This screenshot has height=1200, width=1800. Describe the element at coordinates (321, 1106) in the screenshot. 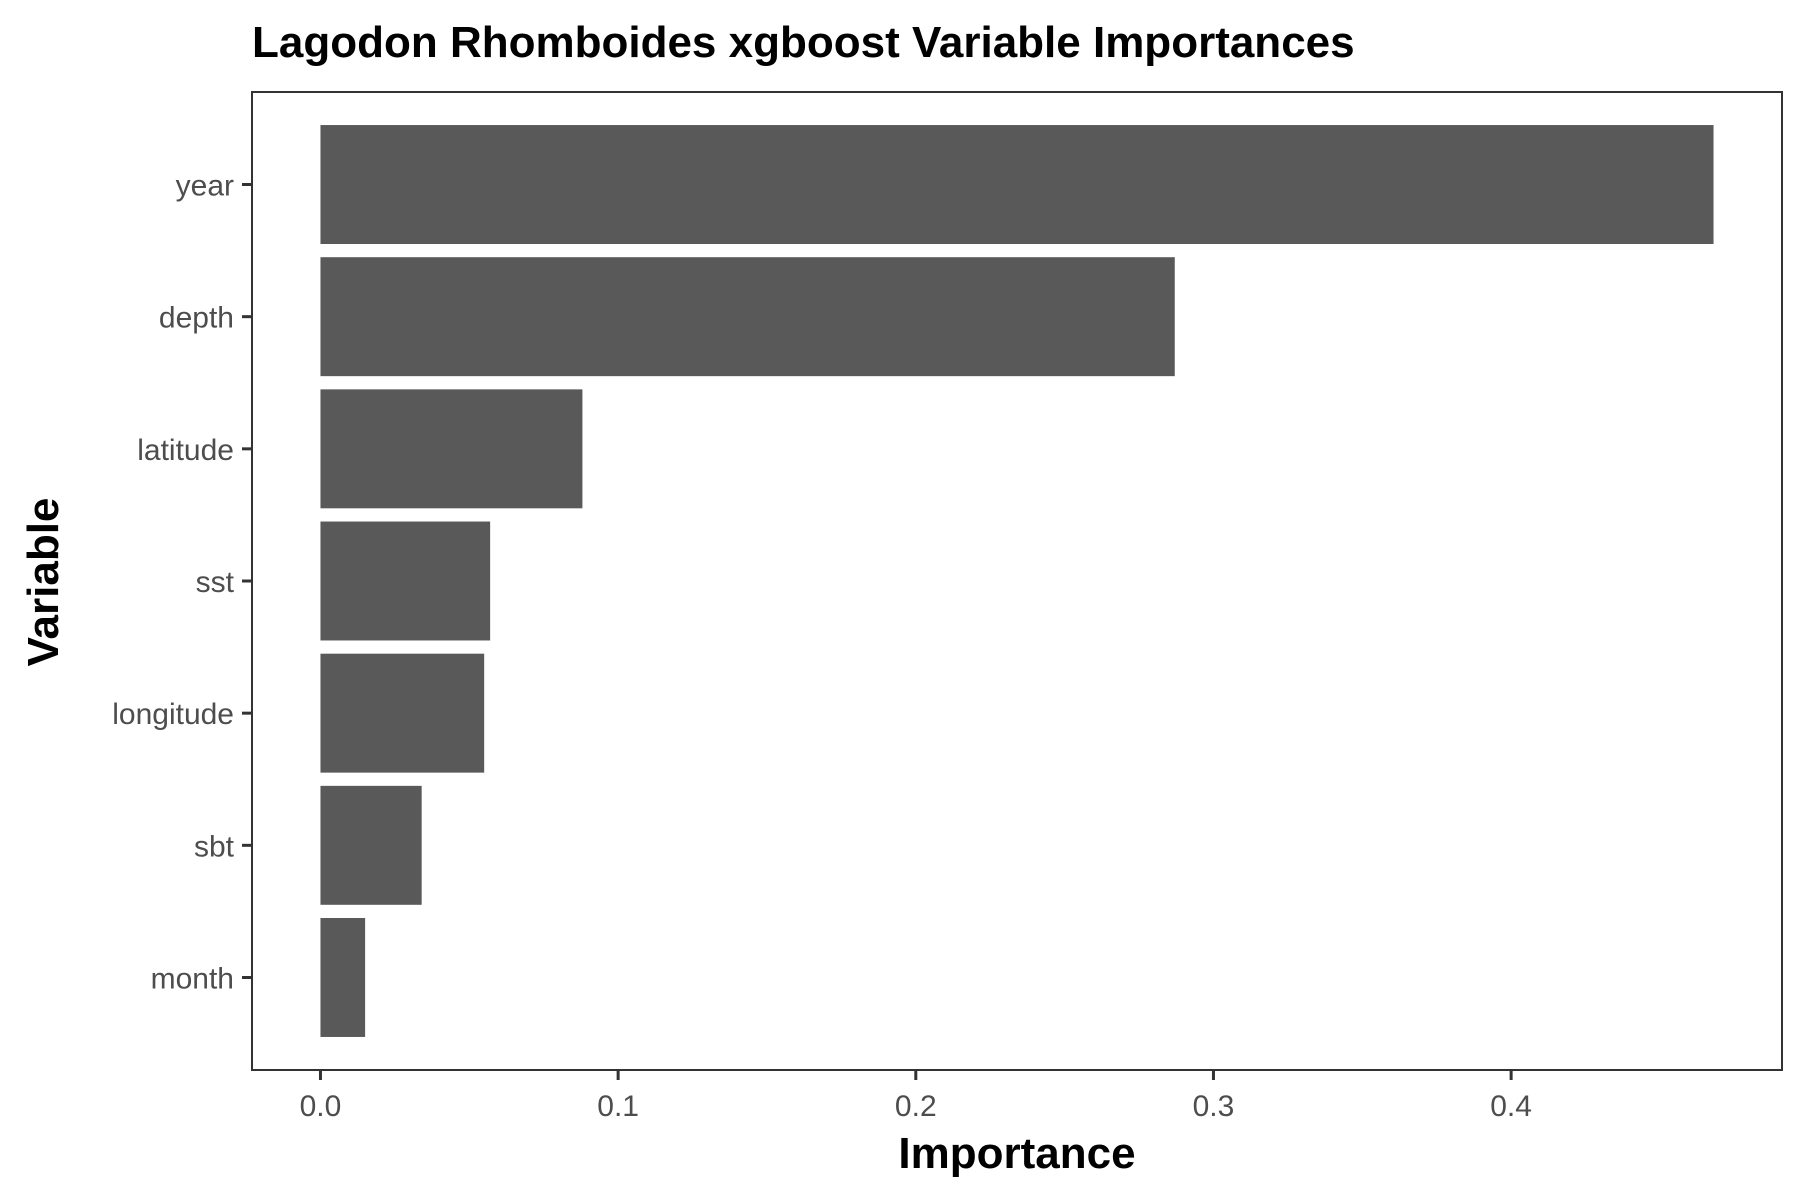

I see `x-tick-label-0: 0.0` at that location.